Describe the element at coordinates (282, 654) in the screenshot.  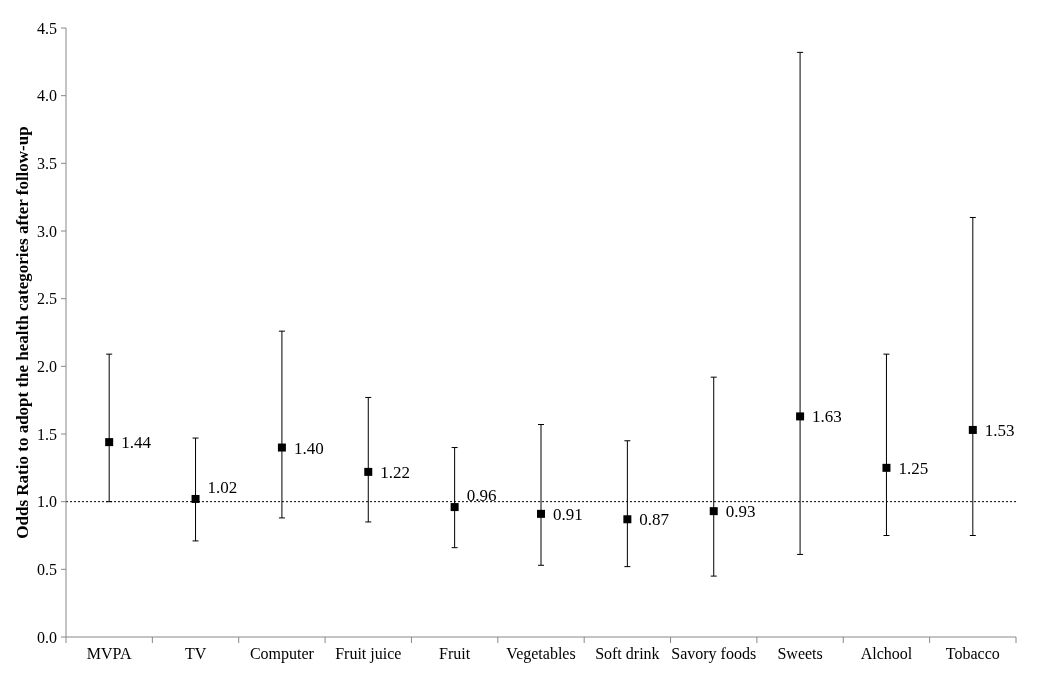
I see `x-tick-label: Computer` at that location.